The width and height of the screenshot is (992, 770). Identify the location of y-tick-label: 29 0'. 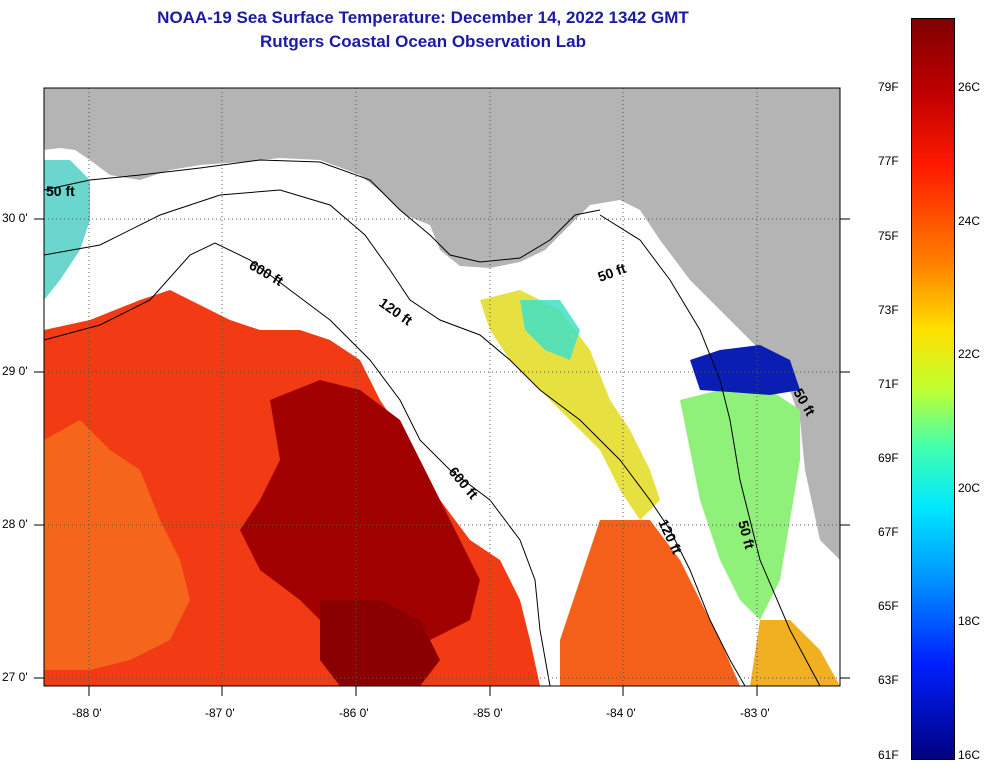
(15, 371).